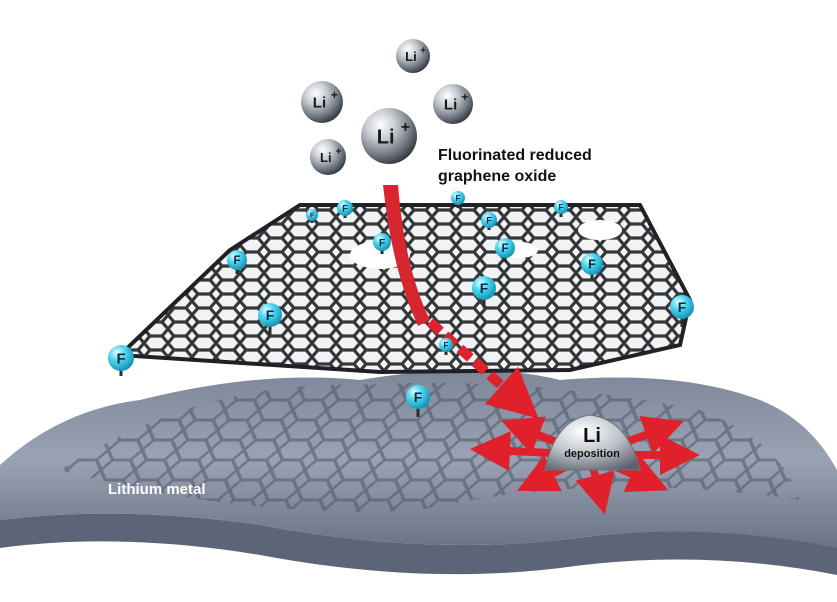 The height and width of the screenshot is (602, 837). Describe the element at coordinates (592, 436) in the screenshot. I see `li-deposition-symbol: Li` at that location.